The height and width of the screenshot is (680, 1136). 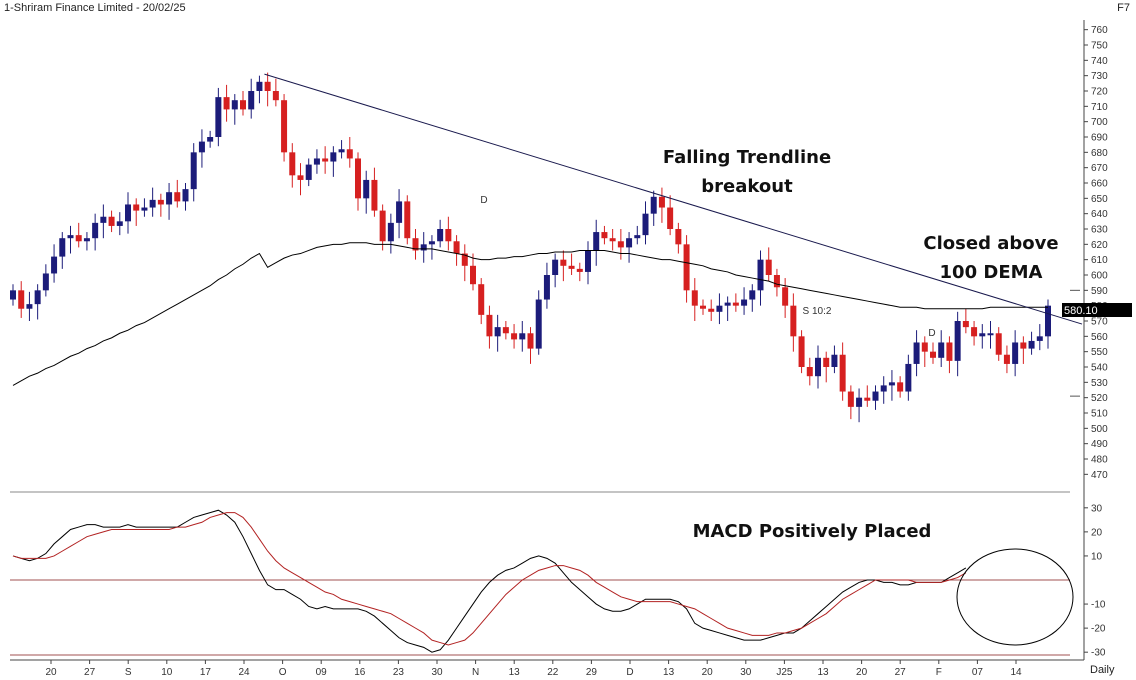 I want to click on time-tick-label: F, so click(x=939, y=672).